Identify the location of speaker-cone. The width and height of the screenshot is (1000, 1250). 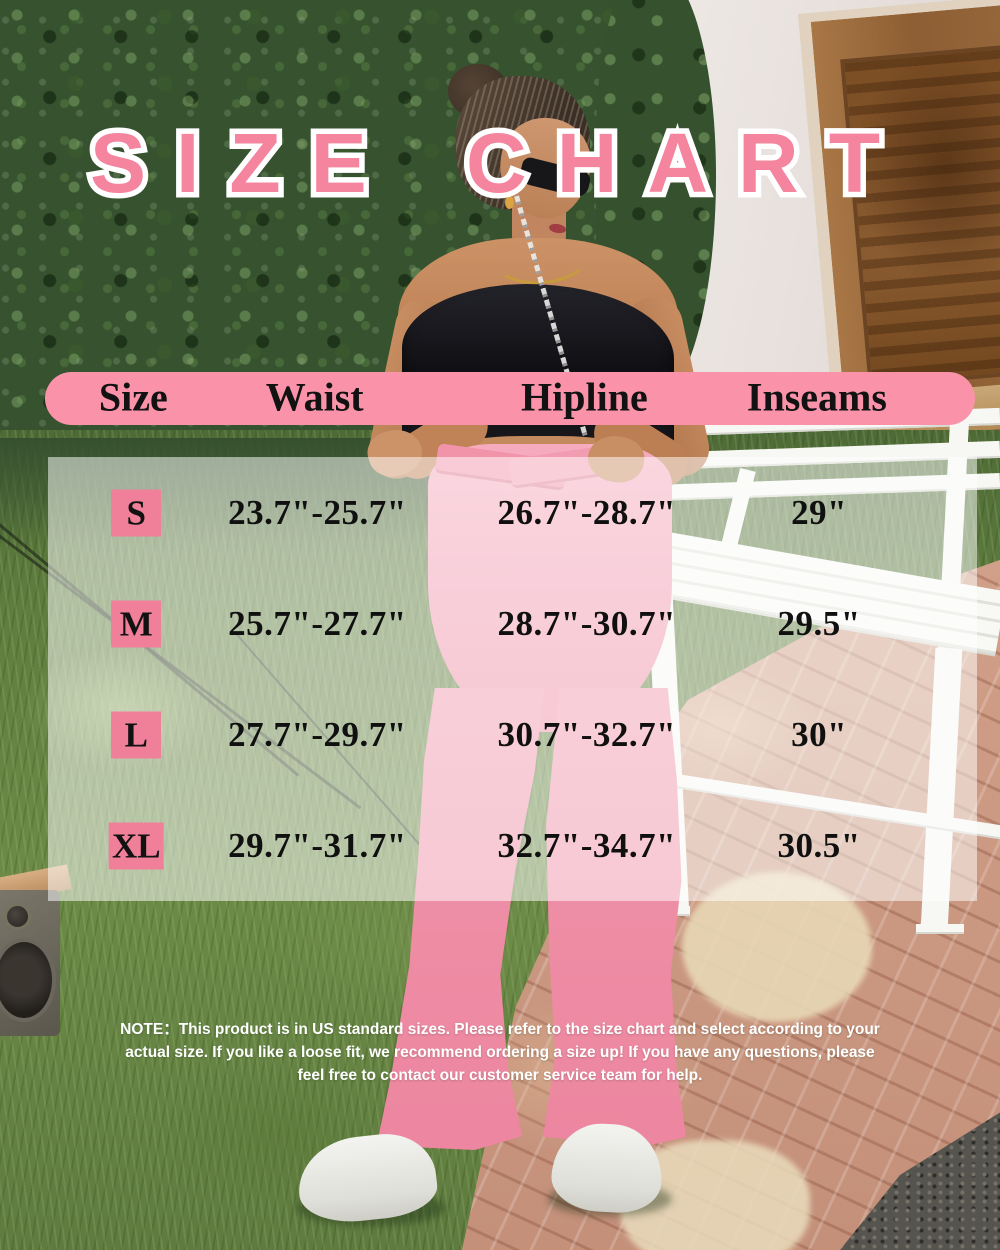
(28, 980).